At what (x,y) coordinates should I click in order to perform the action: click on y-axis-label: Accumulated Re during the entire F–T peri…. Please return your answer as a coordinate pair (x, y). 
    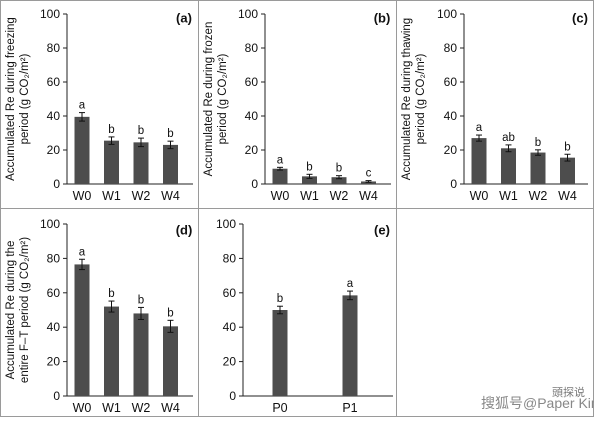
    Looking at the image, I should click on (18, 310).